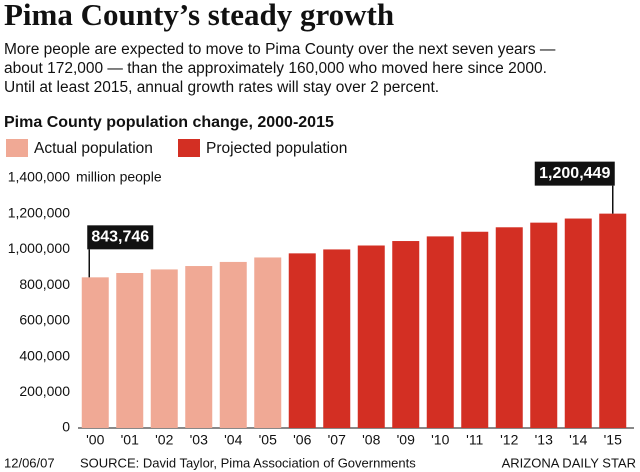 The height and width of the screenshot is (472, 640). Describe the element at coordinates (578, 440) in the screenshot. I see `x-tick-label: '14` at that location.